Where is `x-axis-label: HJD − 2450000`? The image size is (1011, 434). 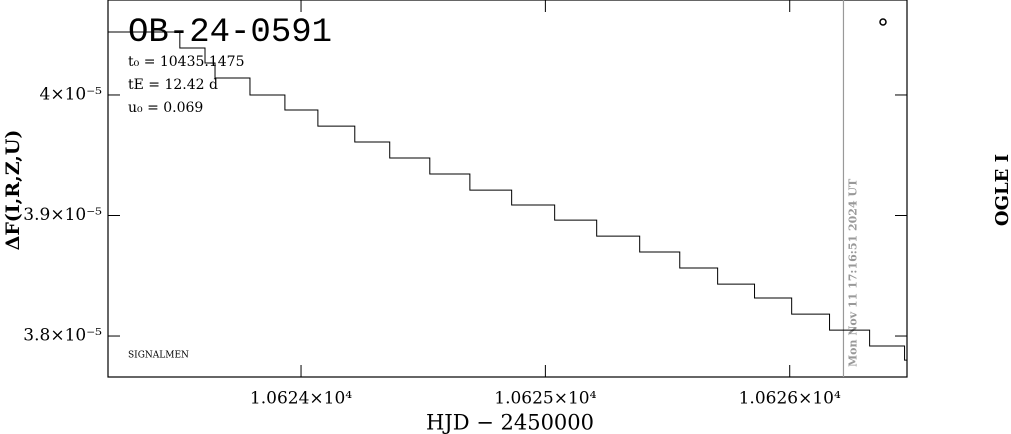 x-axis-label: HJD − 2450000 is located at coordinates (510, 422).